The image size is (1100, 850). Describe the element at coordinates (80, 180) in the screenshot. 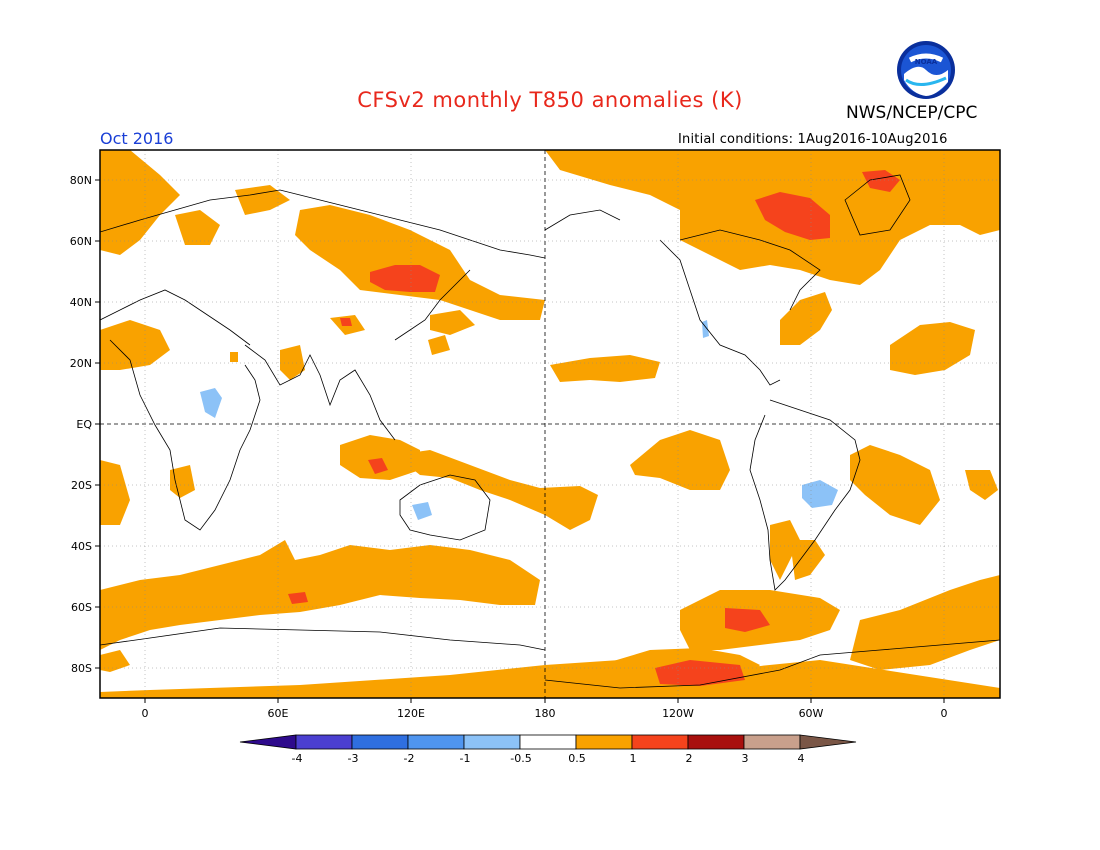

I see `lat-label: 80N` at that location.